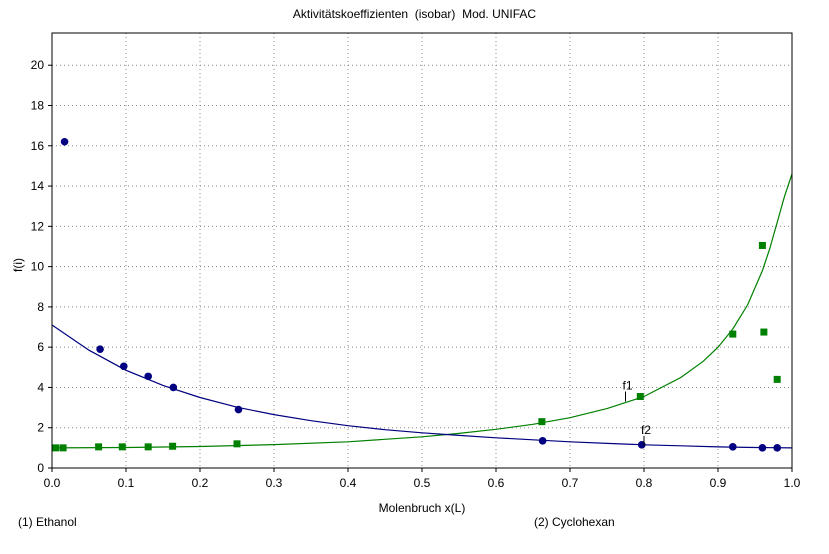  What do you see at coordinates (644, 483) in the screenshot?
I see `x-tick-label: 0.8` at bounding box center [644, 483].